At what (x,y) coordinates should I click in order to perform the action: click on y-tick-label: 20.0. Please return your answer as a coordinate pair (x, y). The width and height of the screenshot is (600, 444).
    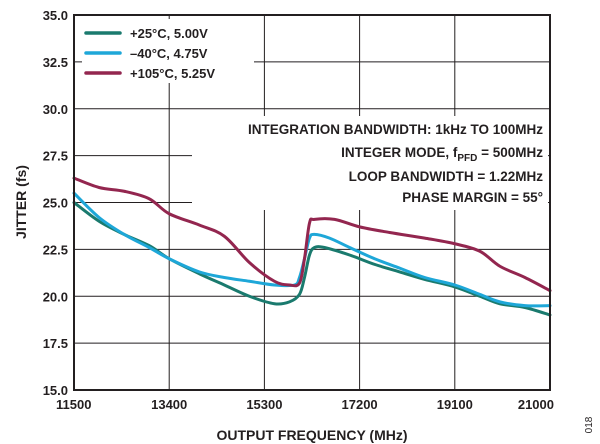
    Looking at the image, I should click on (55, 296).